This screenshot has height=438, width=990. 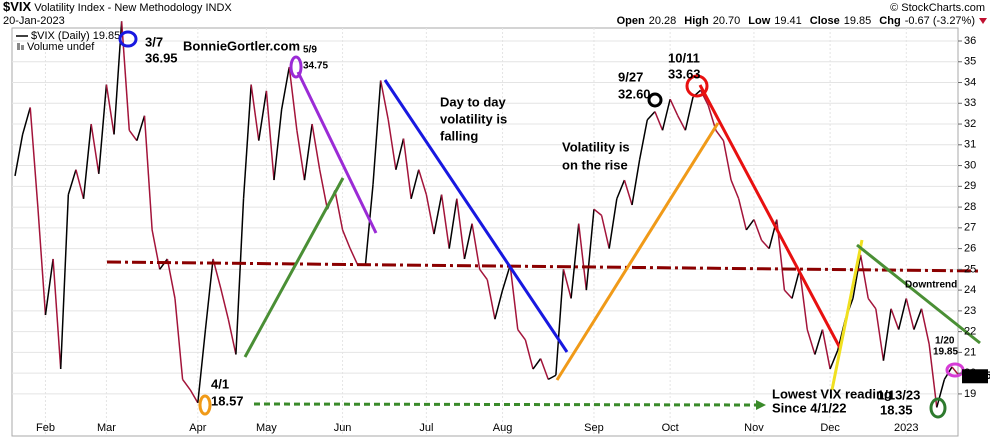 What do you see at coordinates (937, 8) in the screenshot?
I see `source: © StockCharts.com` at bounding box center [937, 8].